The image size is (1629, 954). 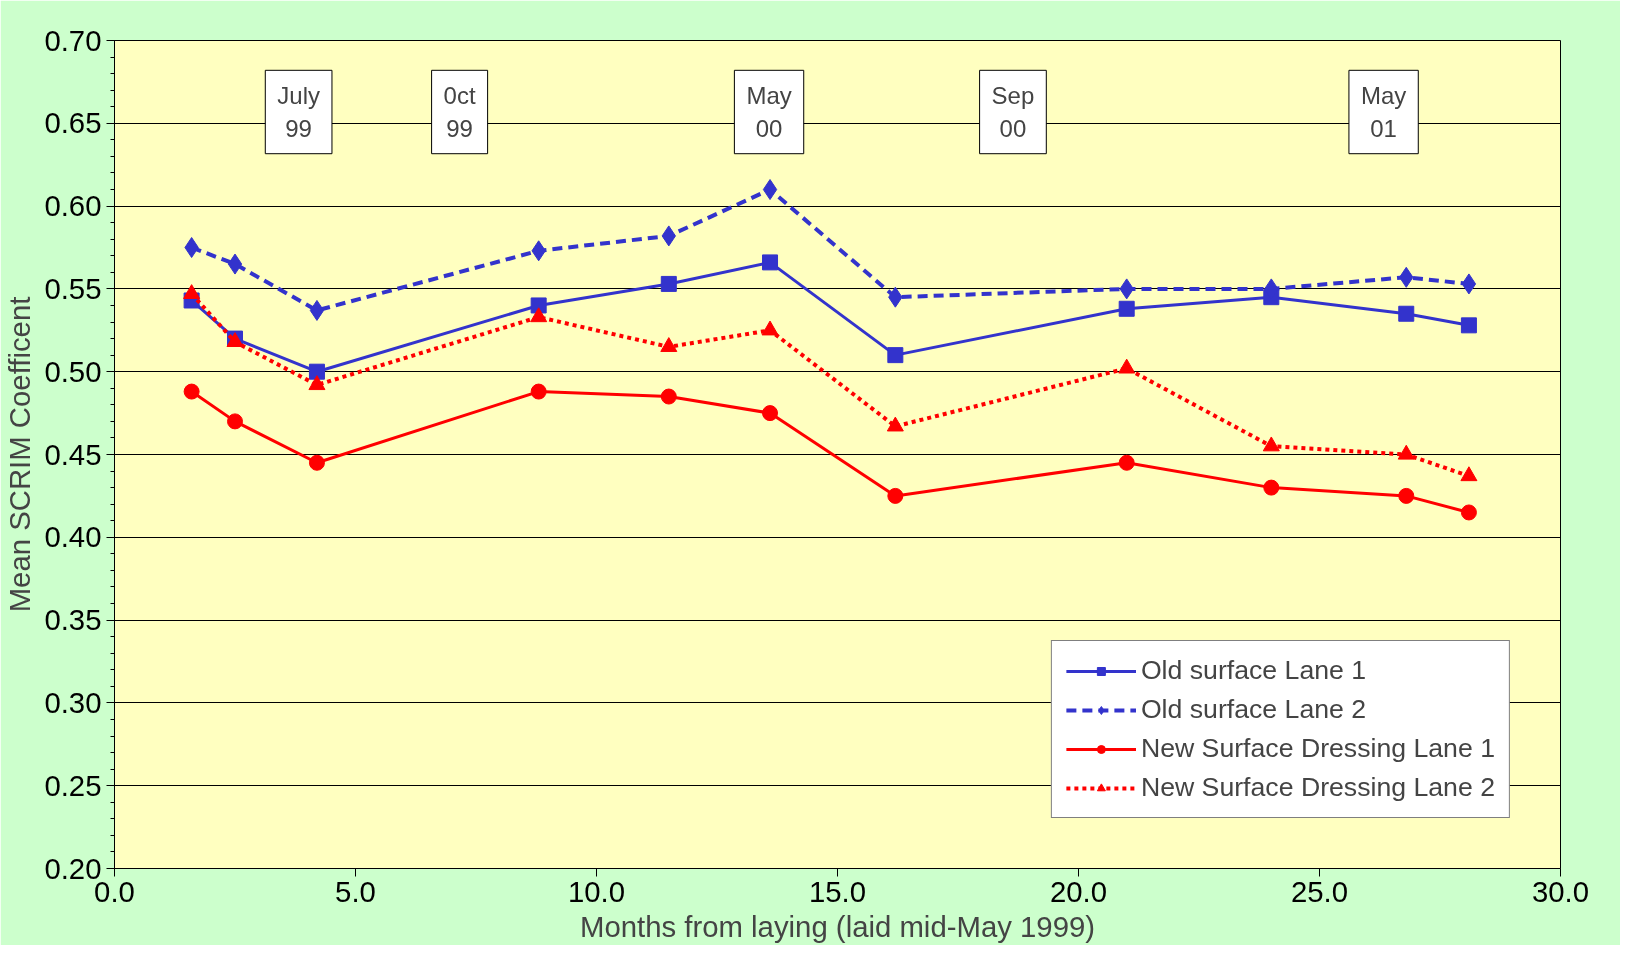 What do you see at coordinates (1253, 670) in the screenshot?
I see `legend-label: Old surface Lane 1` at bounding box center [1253, 670].